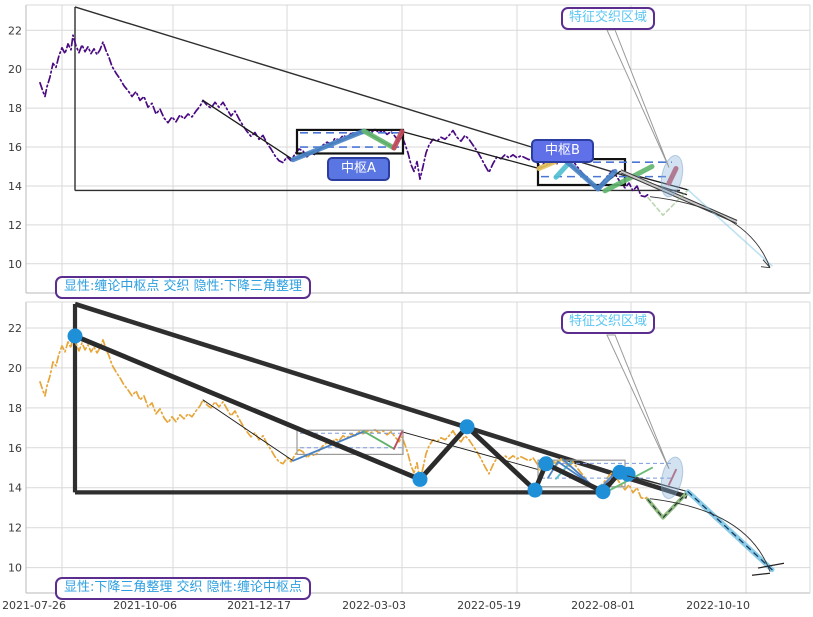 Image resolution: width=813 pixels, height=617 pixels. I want to click on channel-line-upper, so click(679, 195).